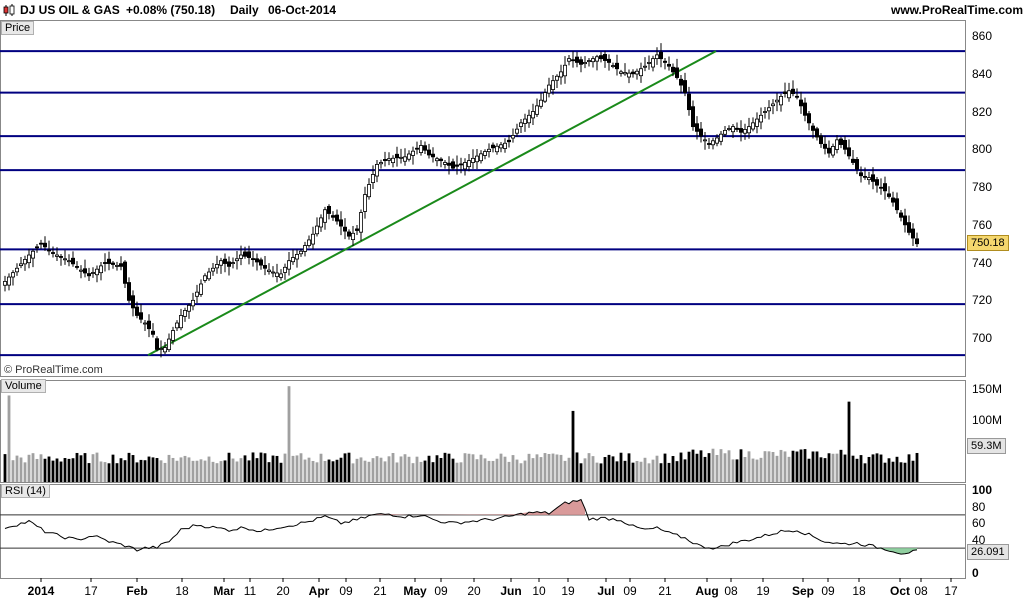 This screenshot has height=600, width=1024. I want to click on time-tick-label: Feb, so click(137, 591).